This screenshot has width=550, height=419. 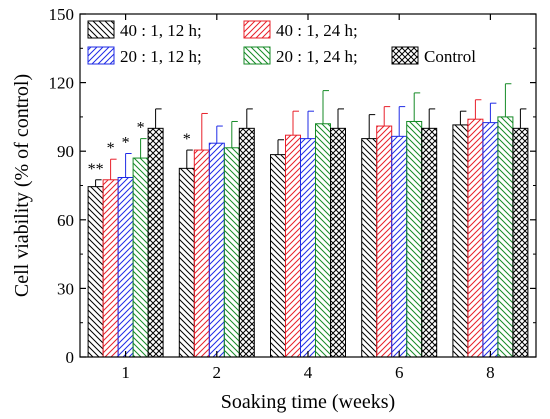 What do you see at coordinates (161, 30) in the screenshot?
I see `legend-label-40-1-12-h: 40 : 1, 12 h;` at bounding box center [161, 30].